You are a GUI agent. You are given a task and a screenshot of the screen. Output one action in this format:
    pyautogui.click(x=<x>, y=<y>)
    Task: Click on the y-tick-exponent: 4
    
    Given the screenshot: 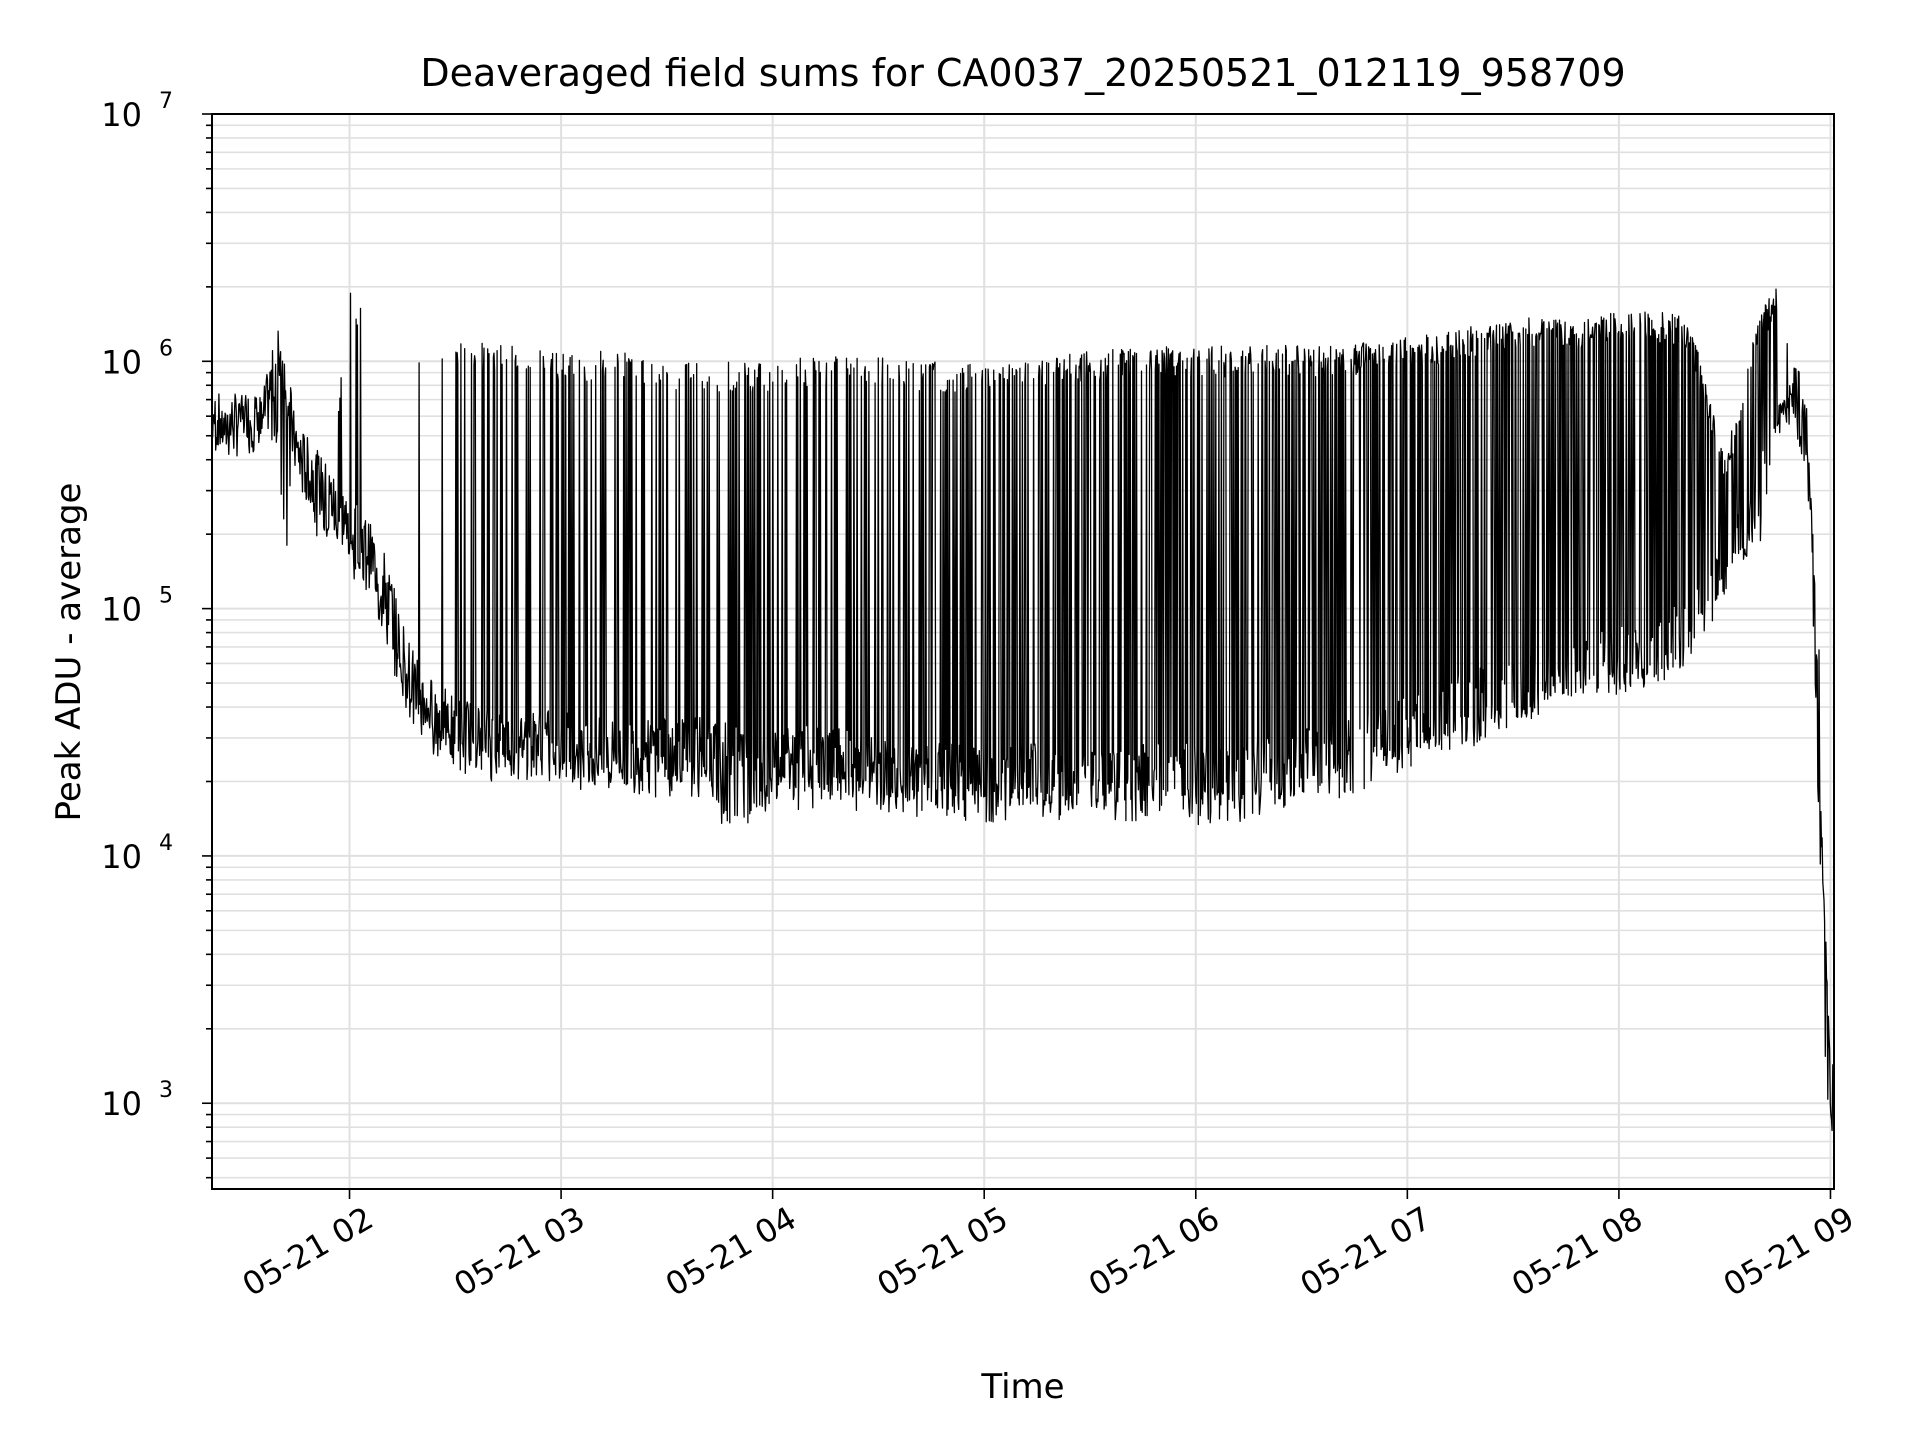 What is the action you would take?
    pyautogui.click(x=166, y=843)
    